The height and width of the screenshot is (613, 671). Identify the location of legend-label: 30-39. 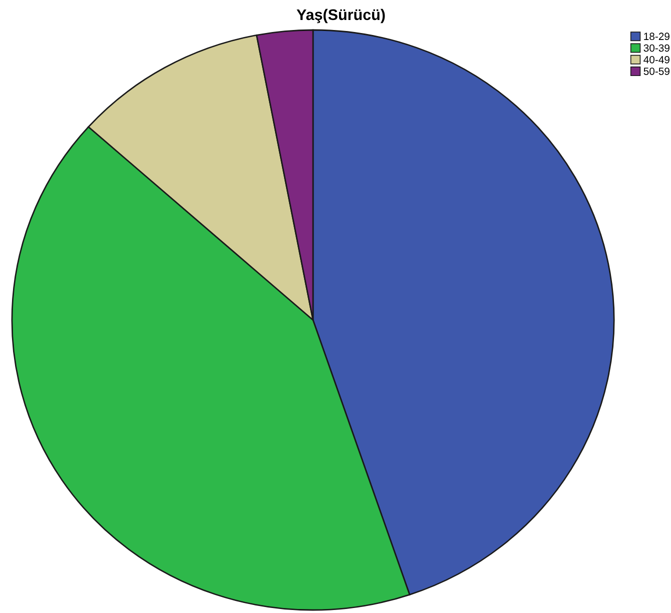
(657, 48).